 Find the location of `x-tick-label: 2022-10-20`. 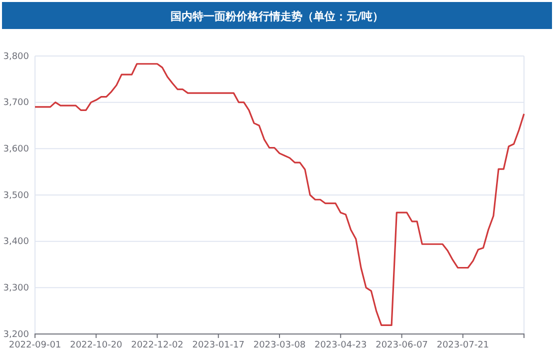

x-tick-label: 2022-10-20 is located at coordinates (96, 345).